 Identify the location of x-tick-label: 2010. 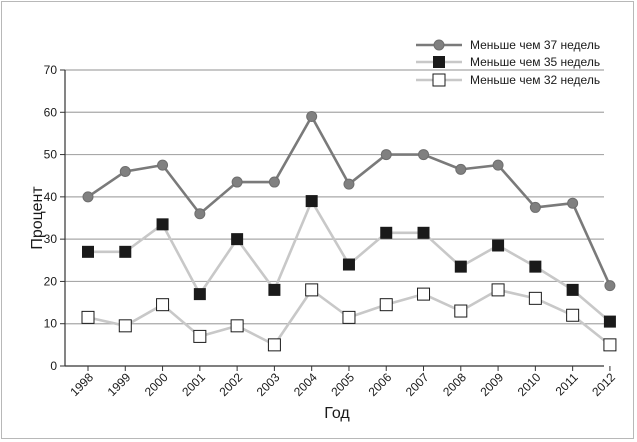
(529, 384).